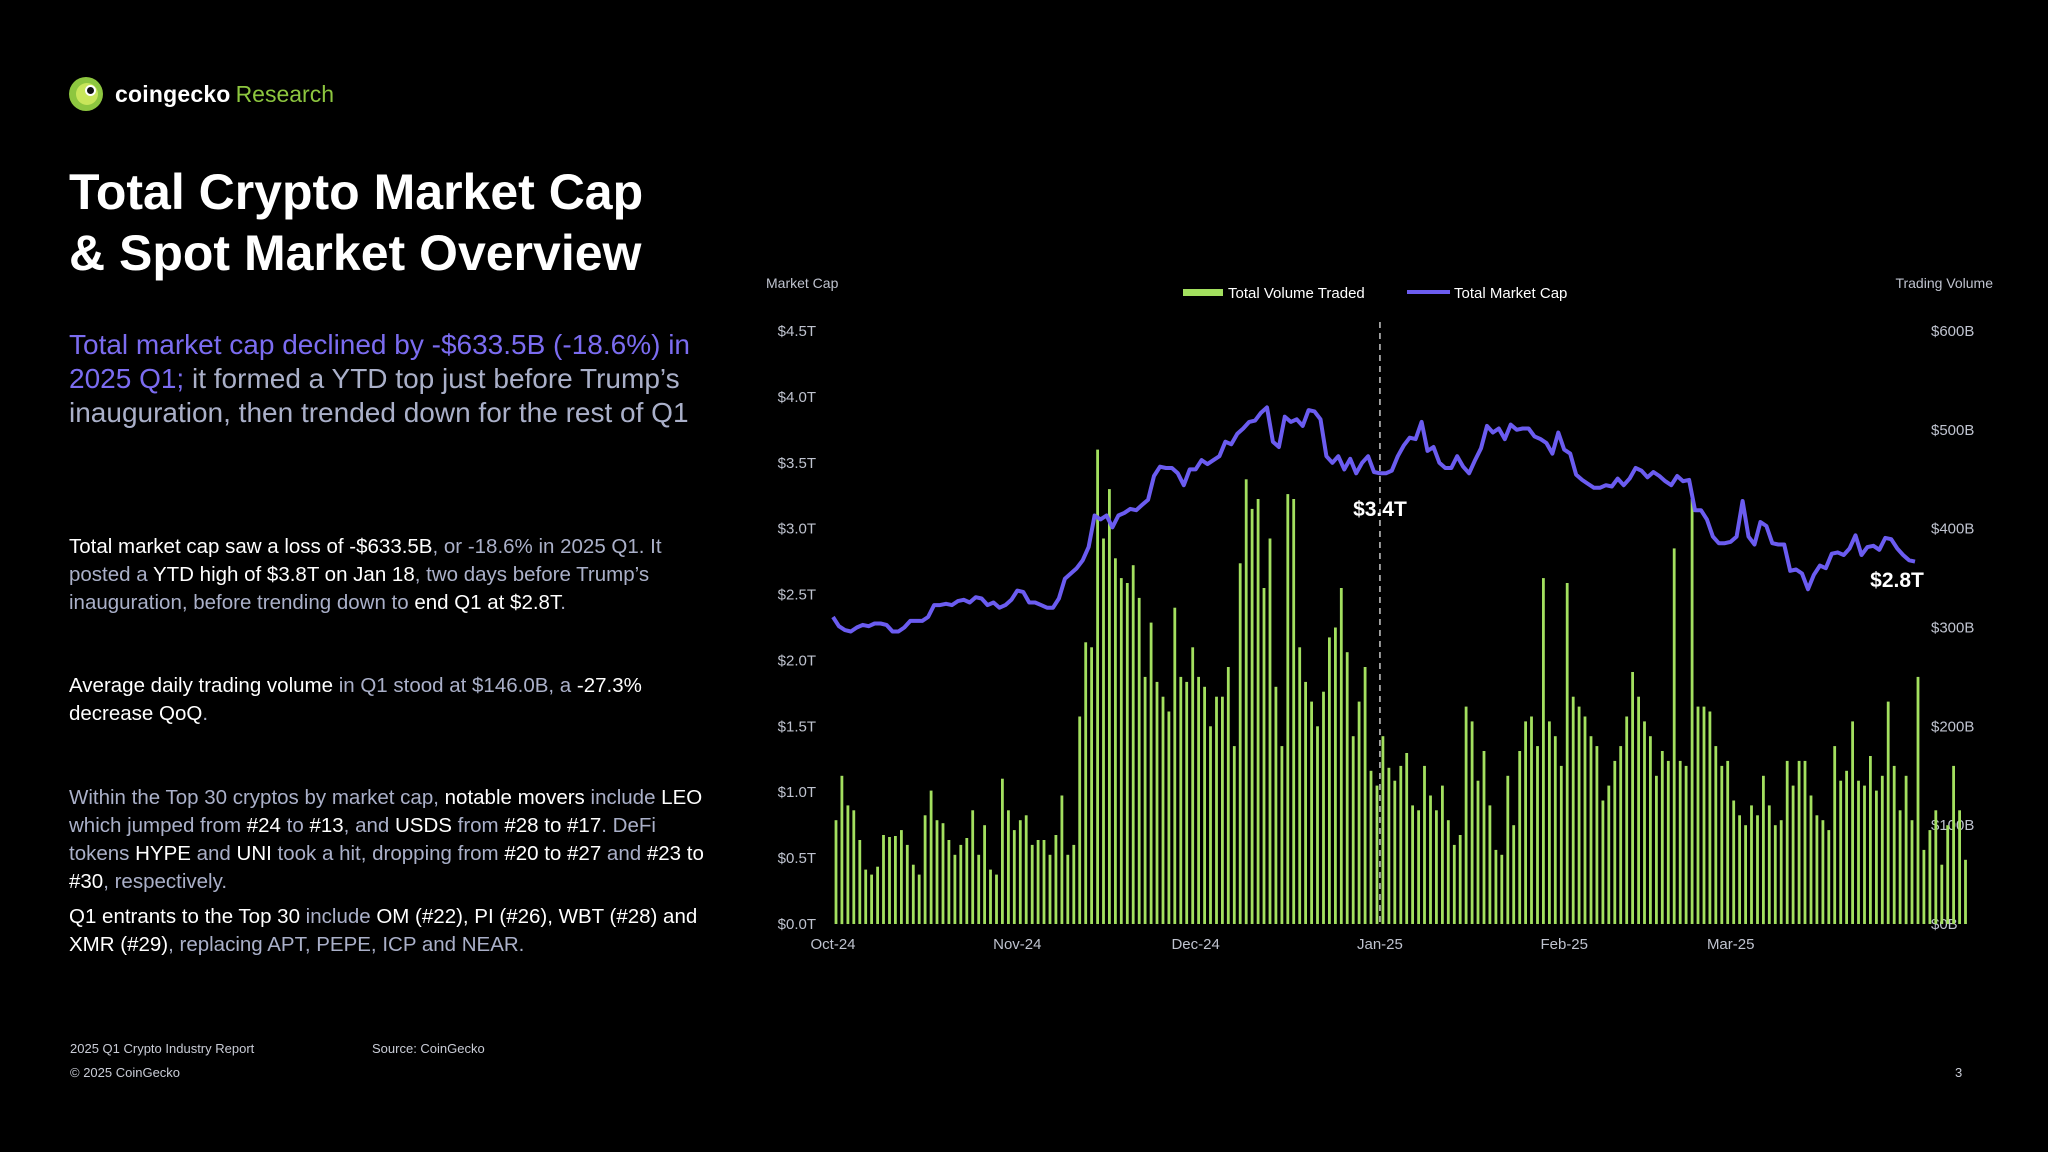  Describe the element at coordinates (624, 853) in the screenshot. I see `p3-run-18: and` at that location.